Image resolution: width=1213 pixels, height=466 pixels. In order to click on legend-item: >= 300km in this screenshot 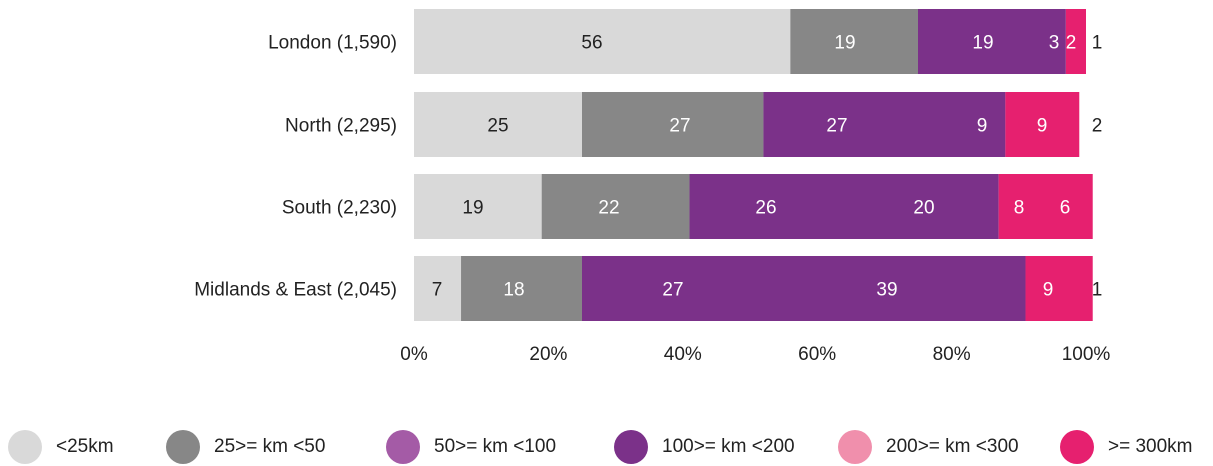, I will do `click(1126, 447)`.